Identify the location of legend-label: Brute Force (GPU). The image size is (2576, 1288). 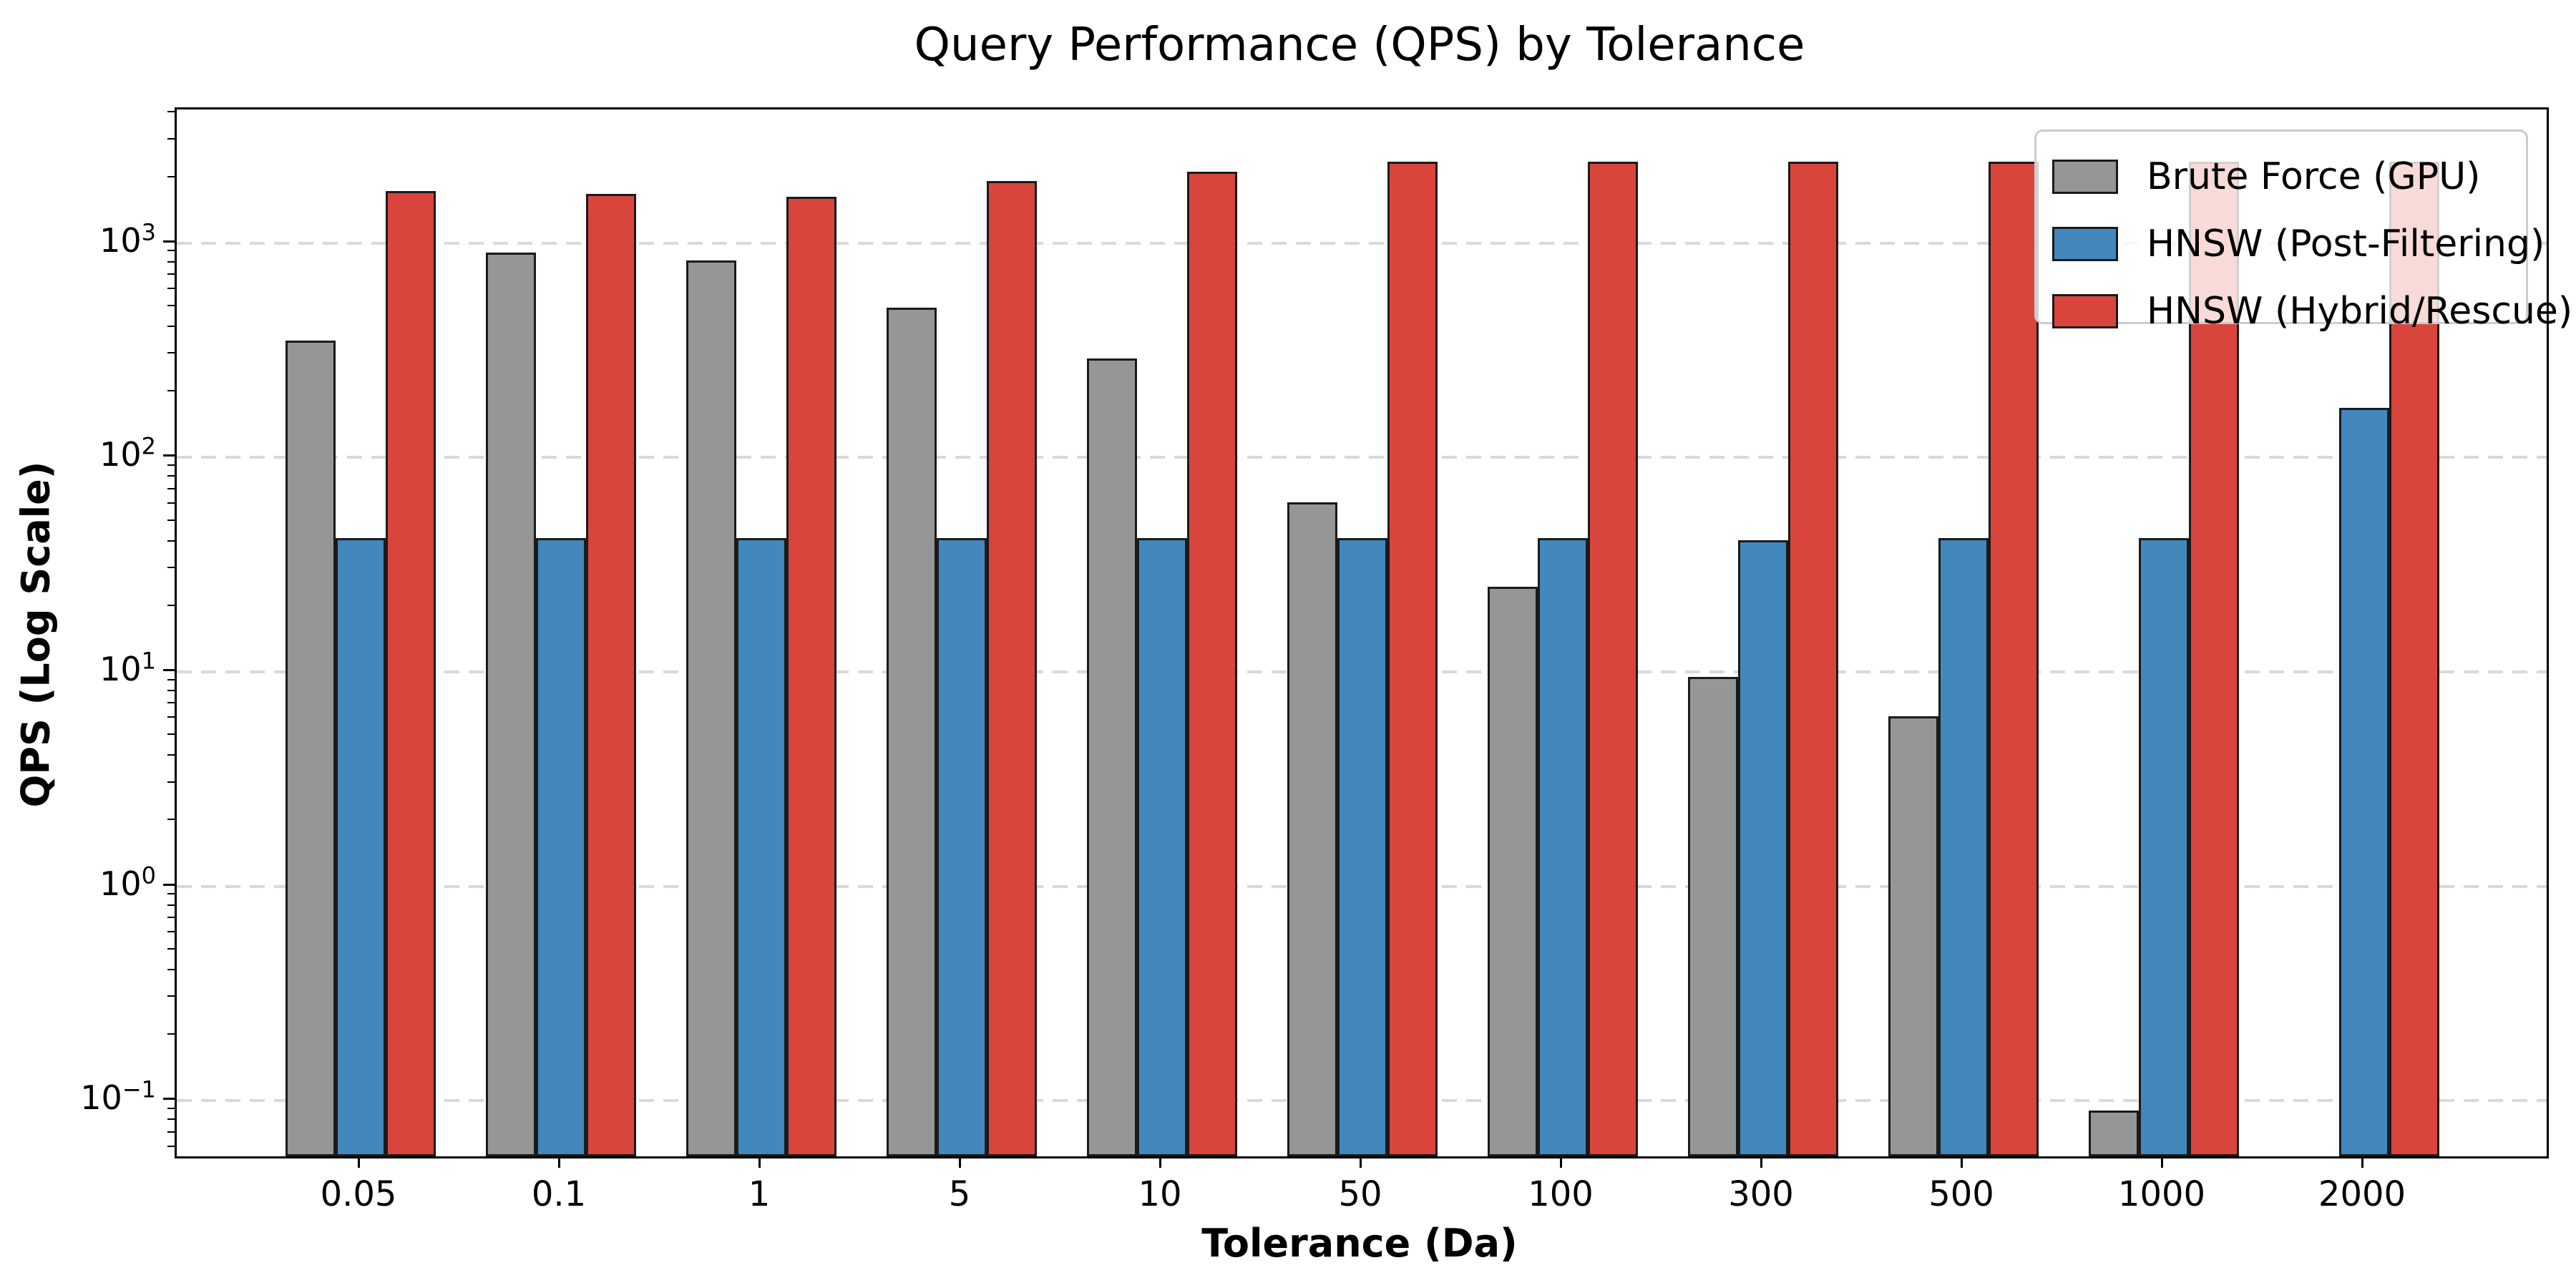
(2314, 176).